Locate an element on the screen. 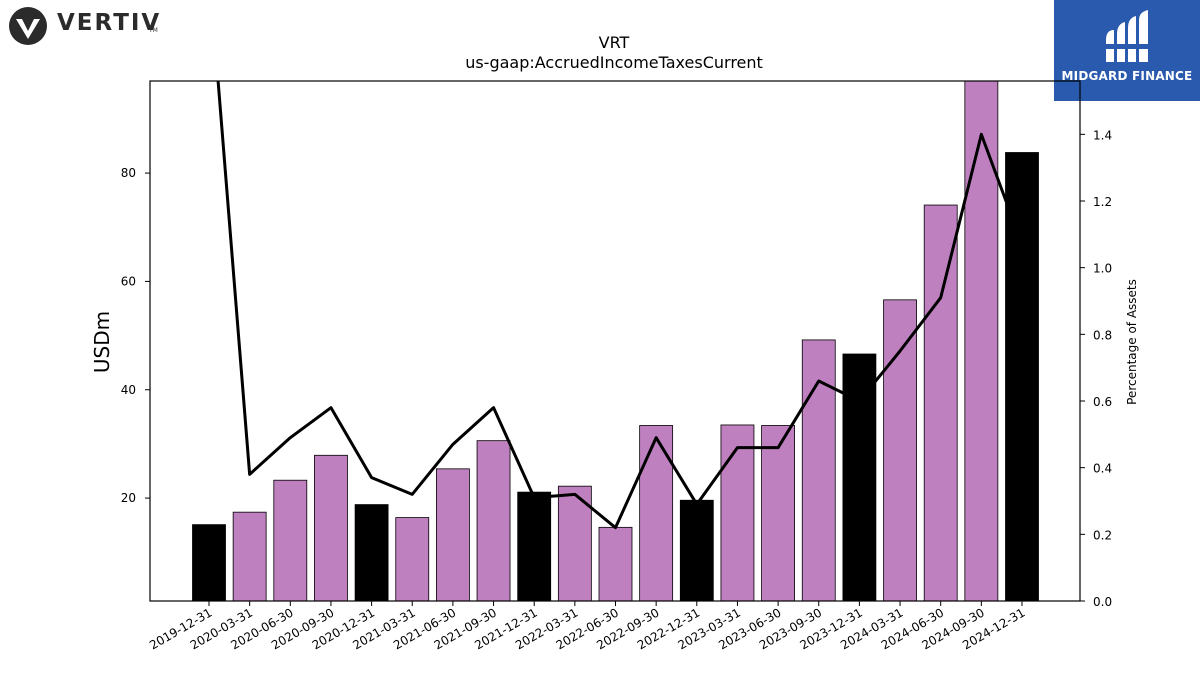  y2-tick-label: 0.8 is located at coordinates (1102, 335).